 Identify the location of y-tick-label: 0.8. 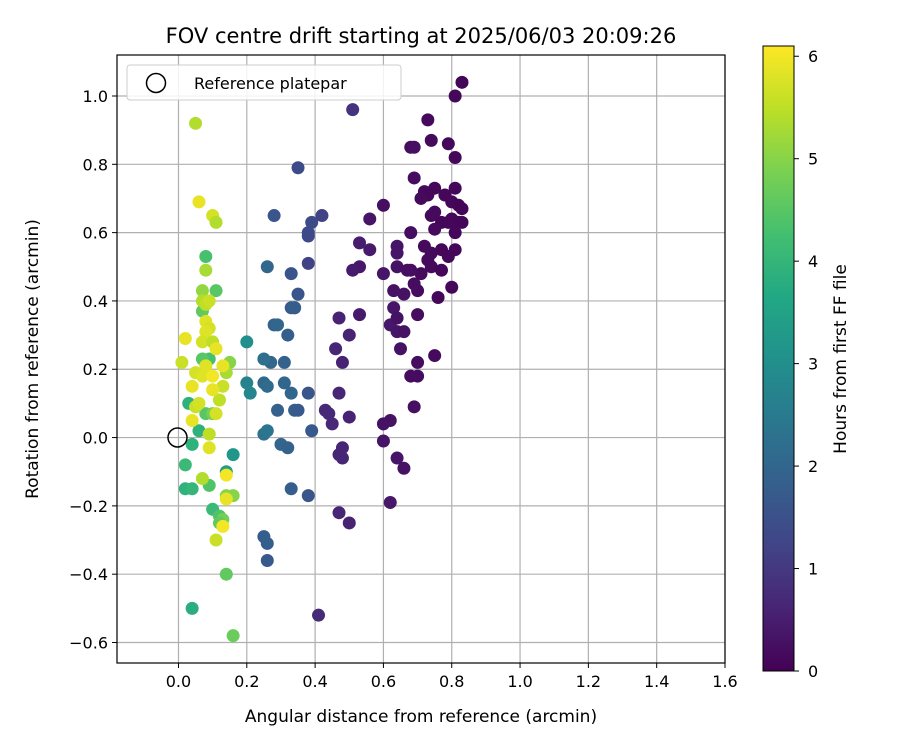
(95, 164).